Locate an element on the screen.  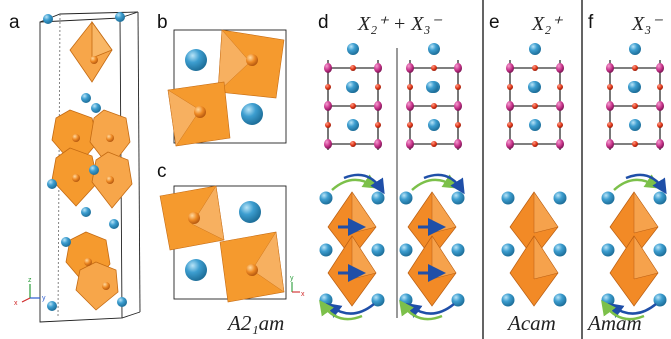
lattice-d-left is located at coordinates (353, 96).